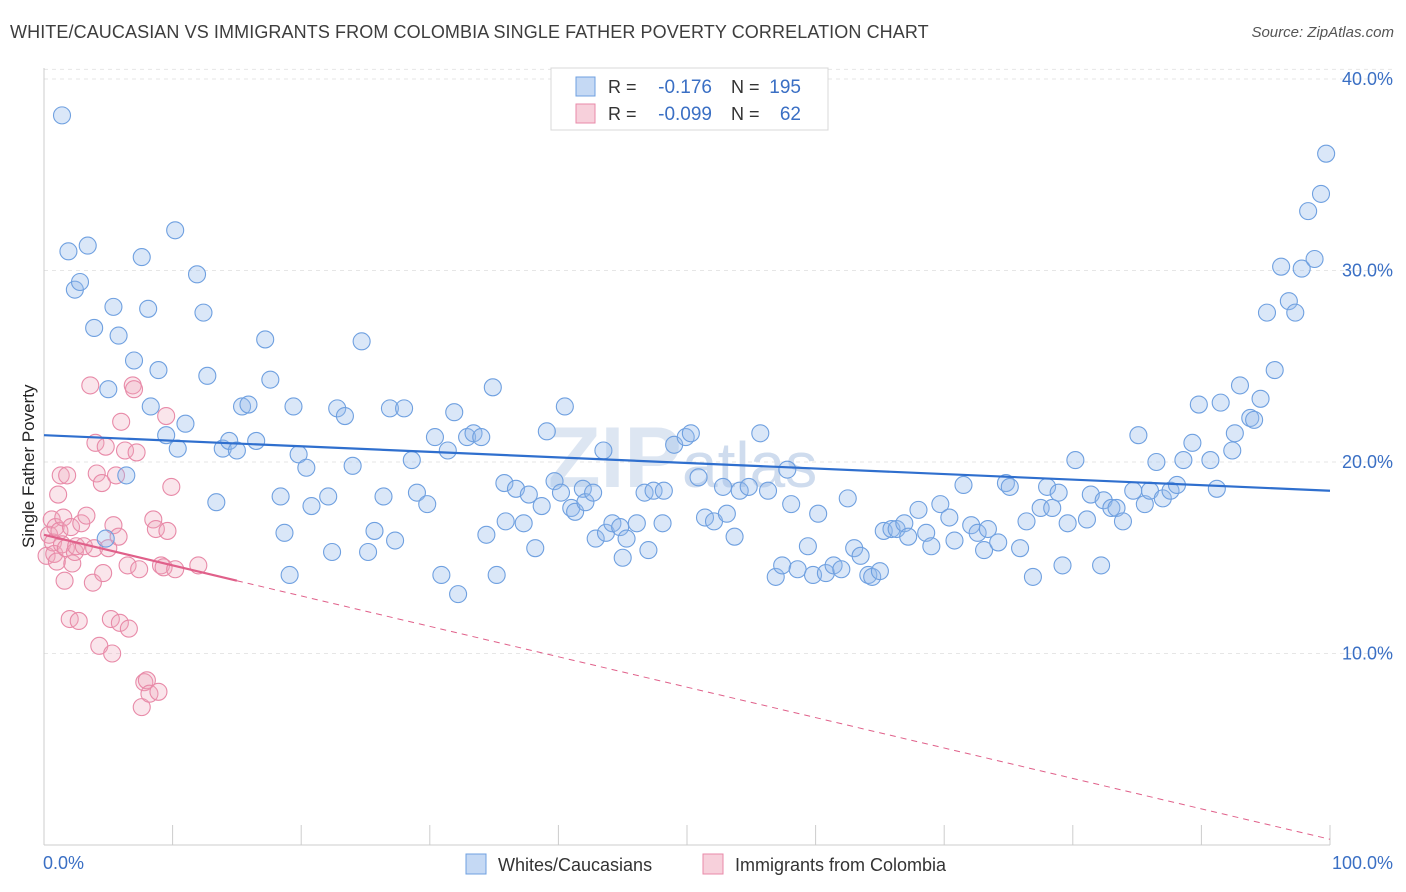 The image size is (1406, 892). What do you see at coordinates (63, 863) in the screenshot?
I see `x-tick-label-min: 0.0%` at bounding box center [63, 863].